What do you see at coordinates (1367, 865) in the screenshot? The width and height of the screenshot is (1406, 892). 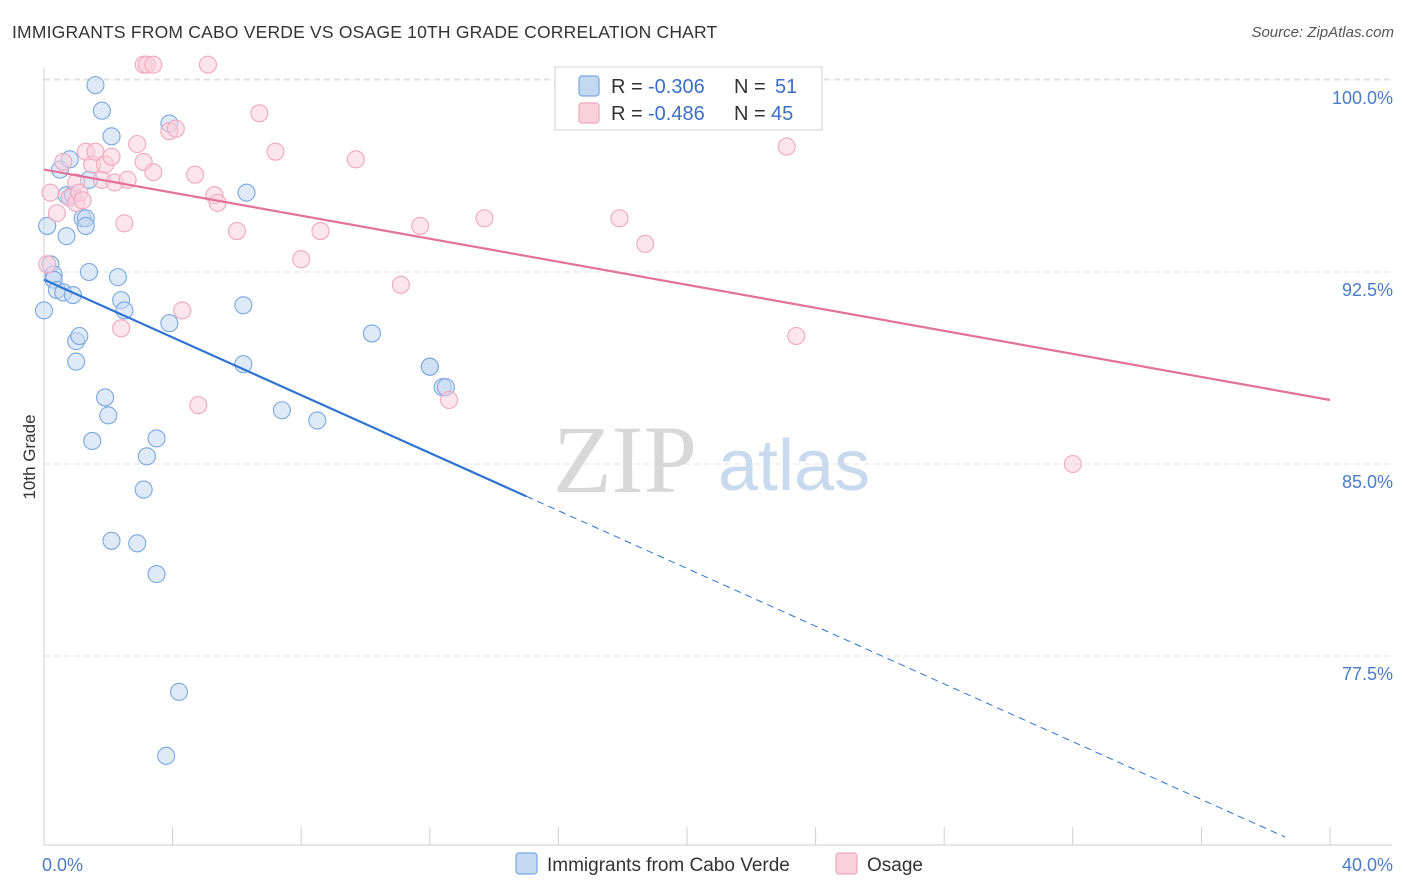 I see `x-tick-label: 40.0%` at bounding box center [1367, 865].